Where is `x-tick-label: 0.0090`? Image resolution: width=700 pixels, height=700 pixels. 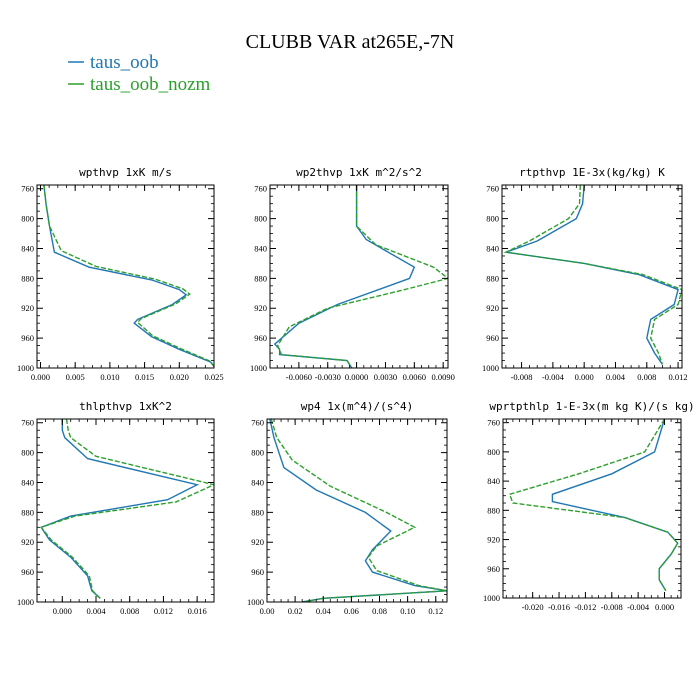 x-tick-label: 0.0090 is located at coordinates (443, 377).